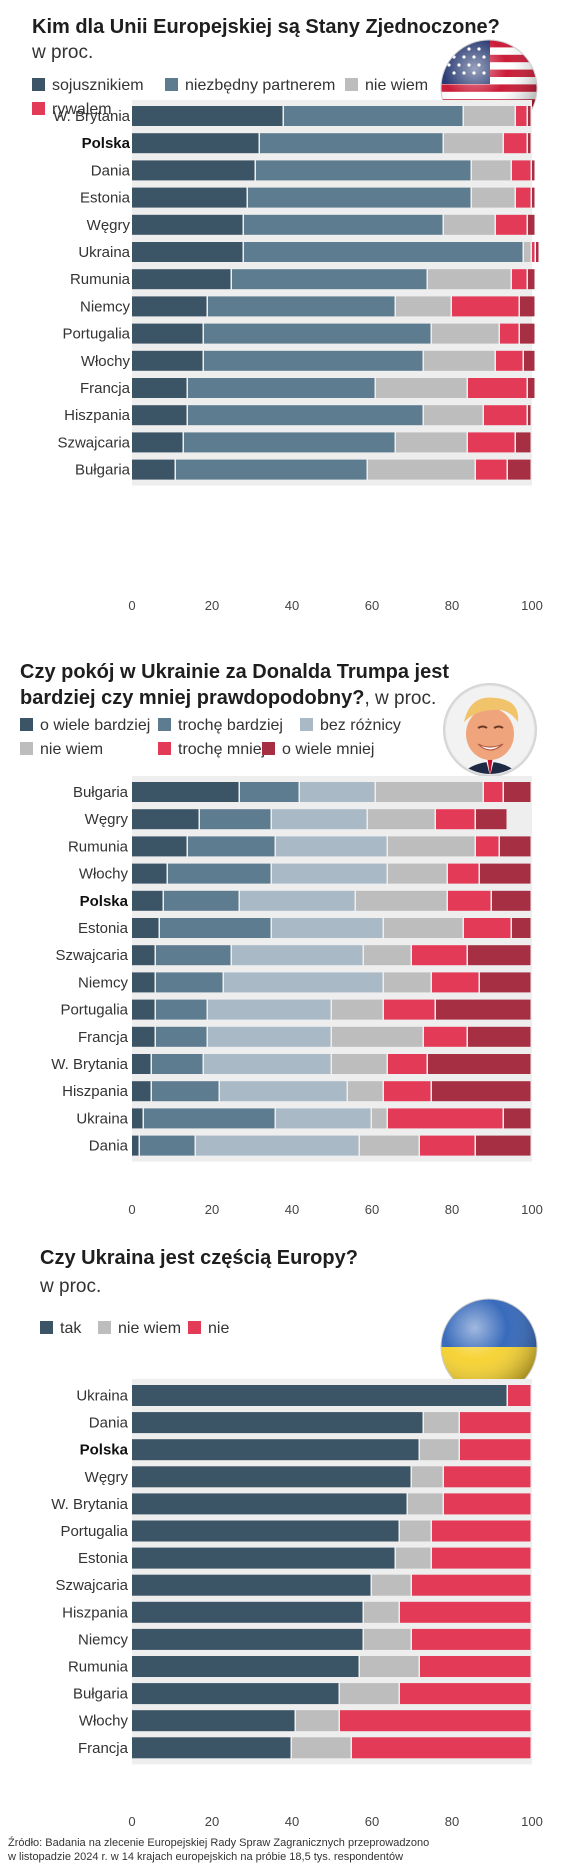 The height and width of the screenshot is (1873, 564). I want to click on chart2-category-label-ukraina: Ukraina, so click(102, 1118).